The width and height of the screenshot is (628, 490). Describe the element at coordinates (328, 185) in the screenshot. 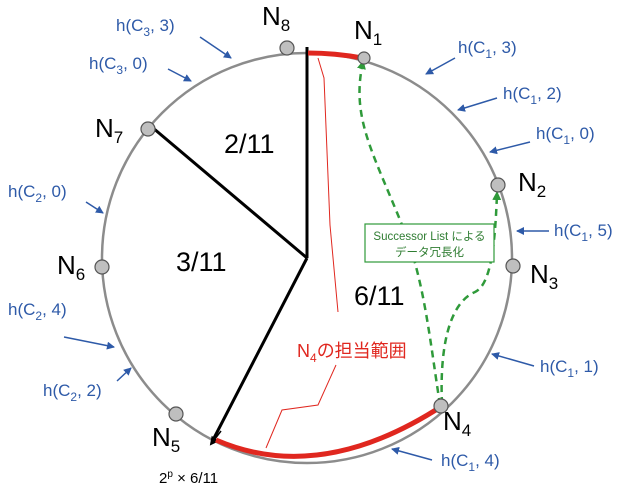

I see `range-link-top` at that location.